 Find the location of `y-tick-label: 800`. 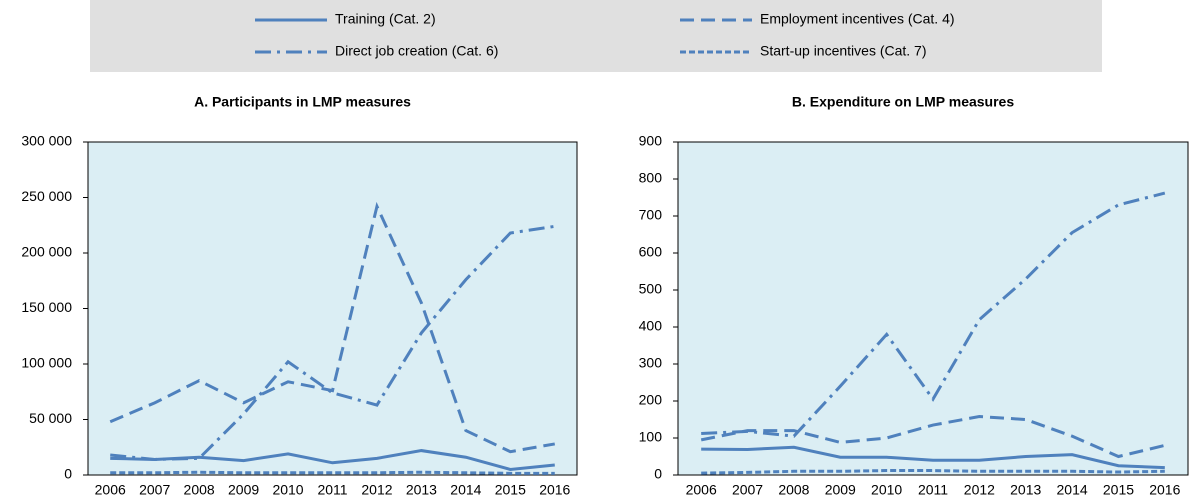

y-tick-label: 800 is located at coordinates (651, 178).